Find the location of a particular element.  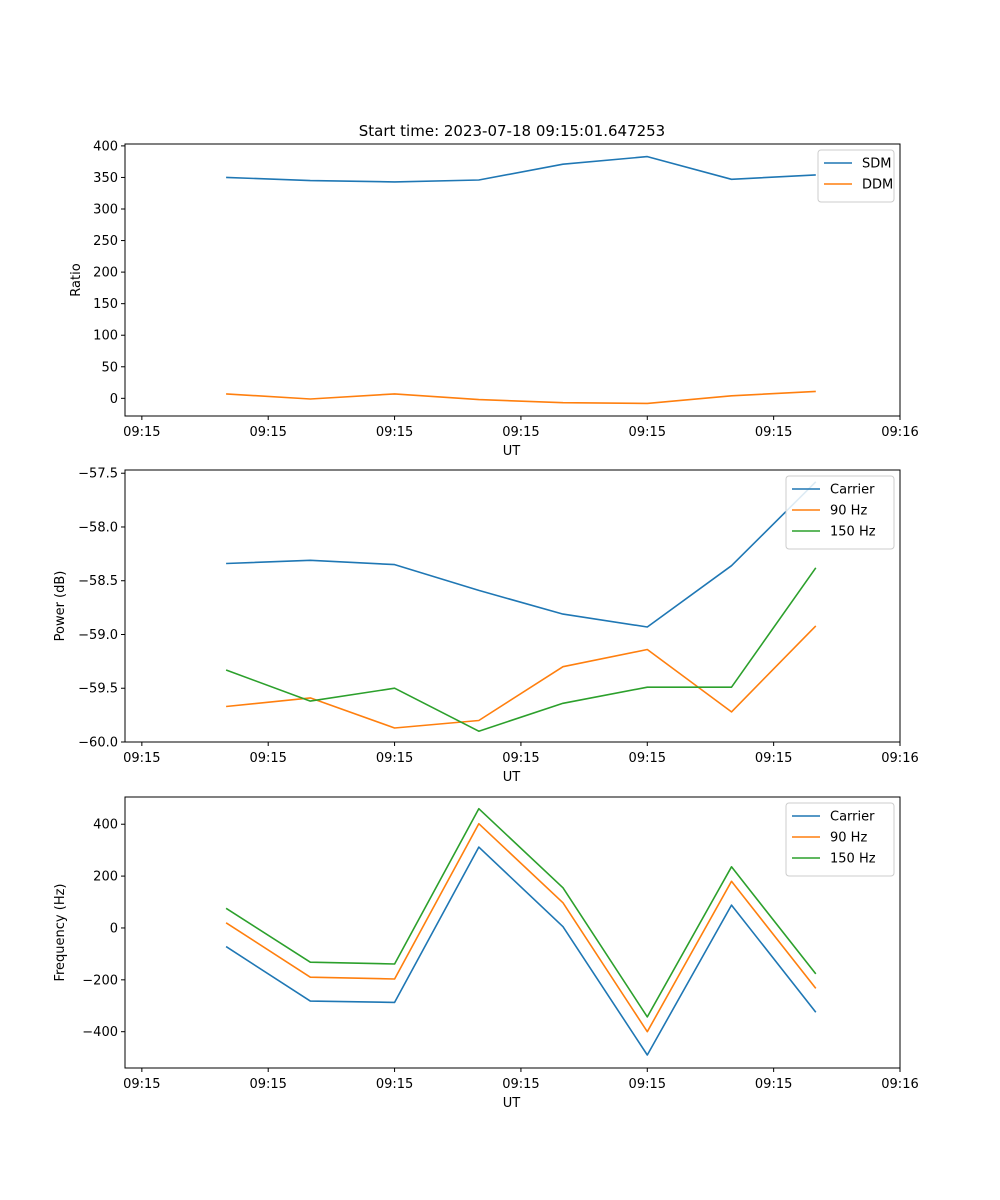

y-tick-label: 350 is located at coordinates (105, 178).